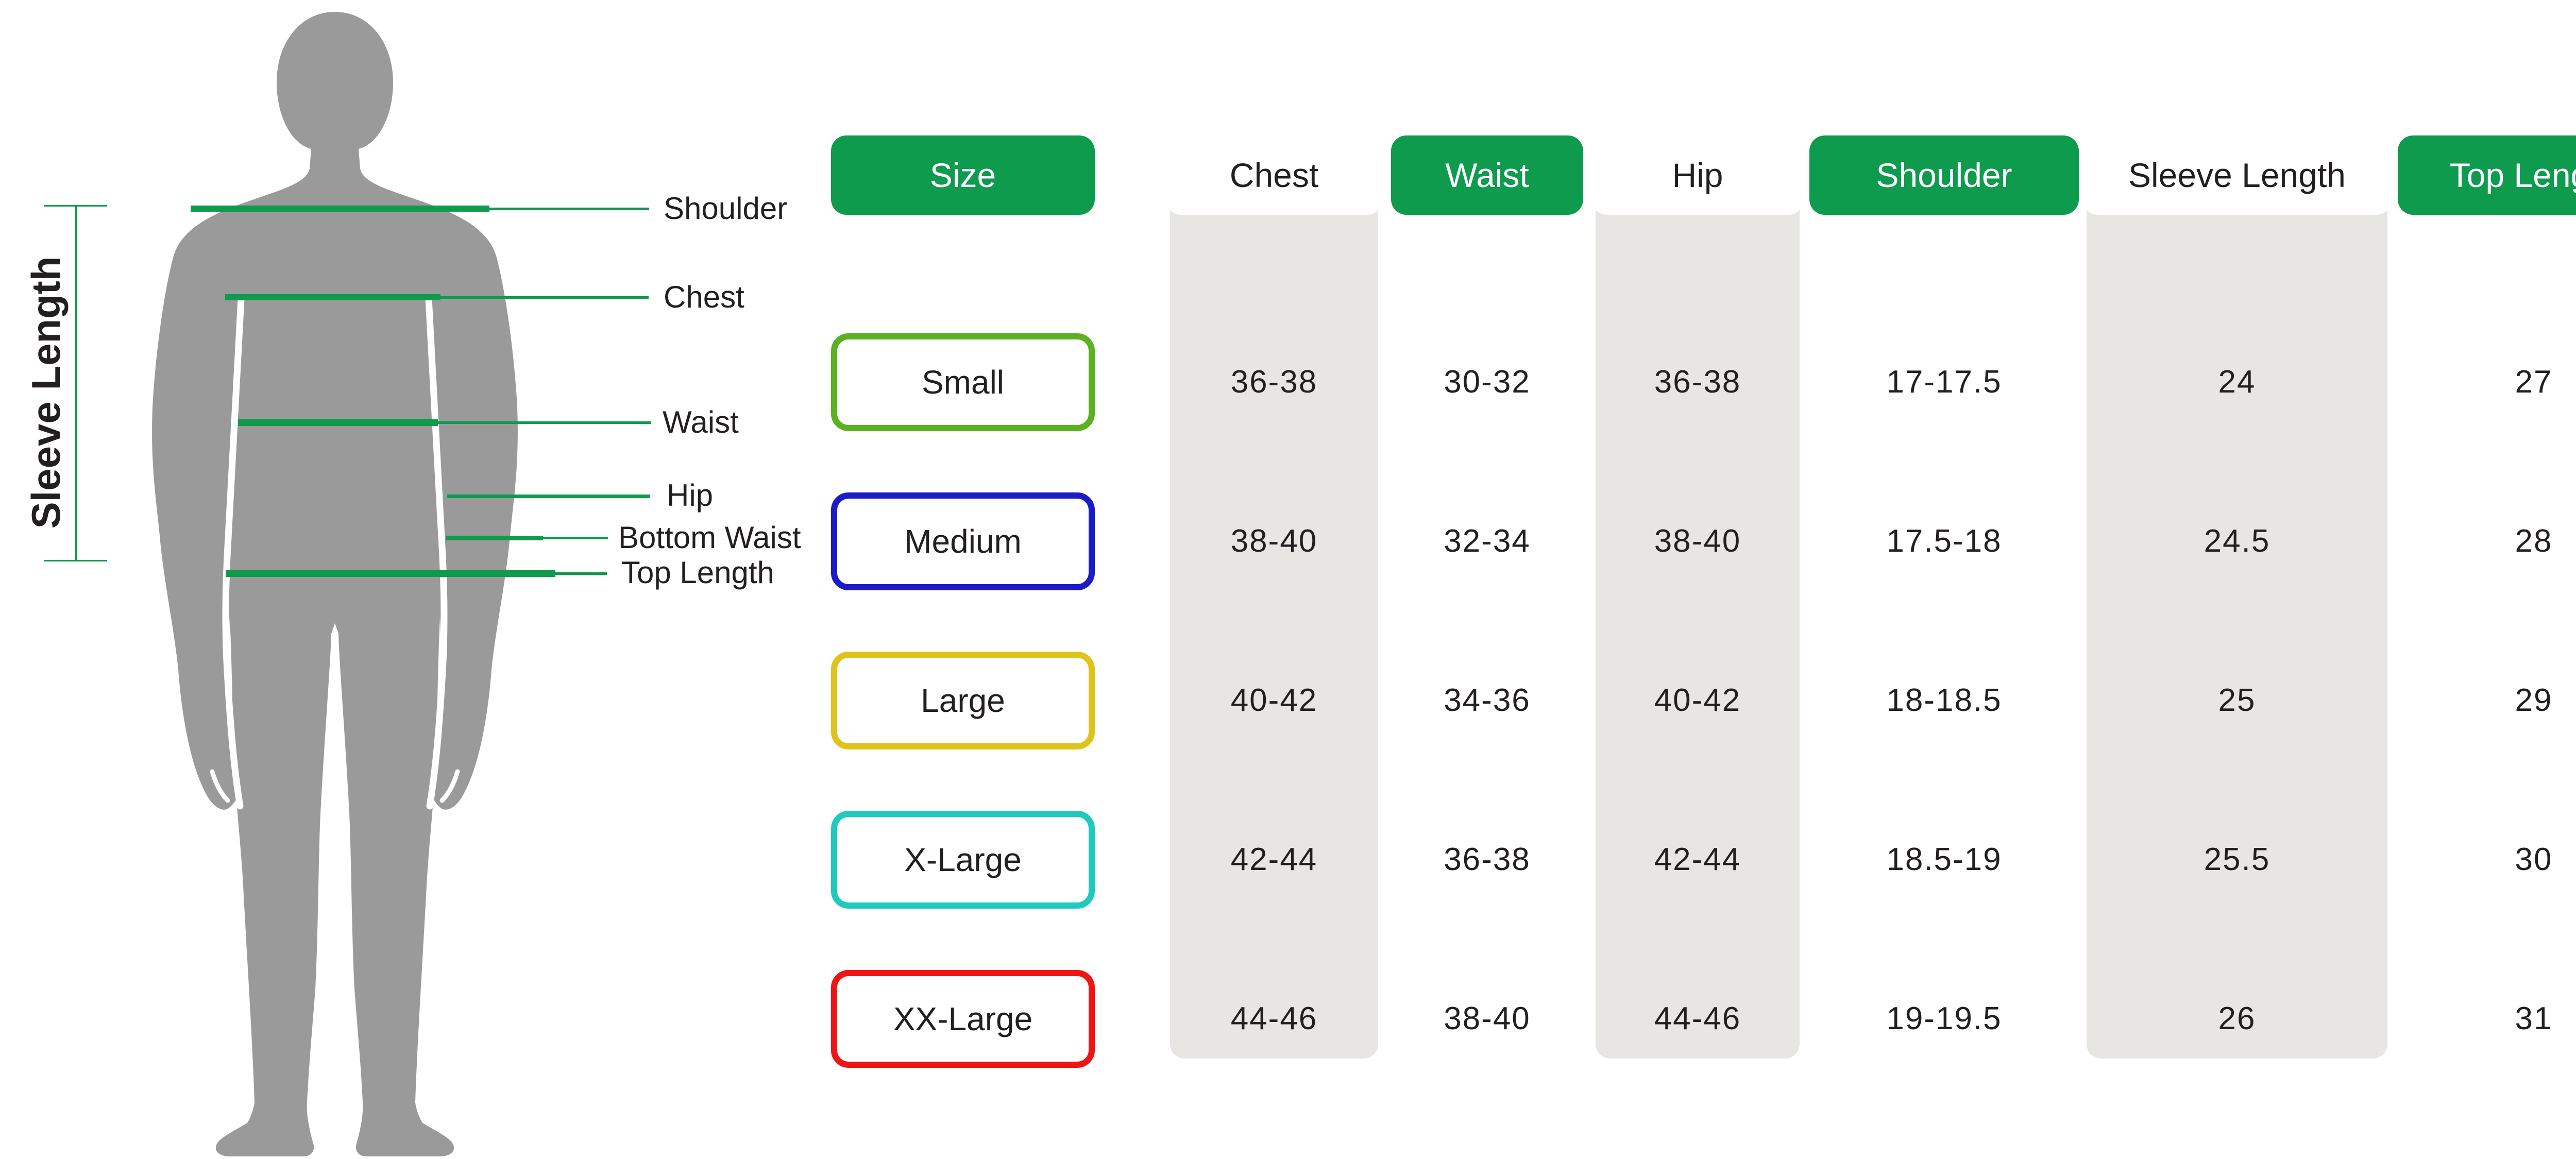 The image size is (2576, 1159). Describe the element at coordinates (1274, 1018) in the screenshot. I see `cell-chest-xx-large: 44-46` at that location.